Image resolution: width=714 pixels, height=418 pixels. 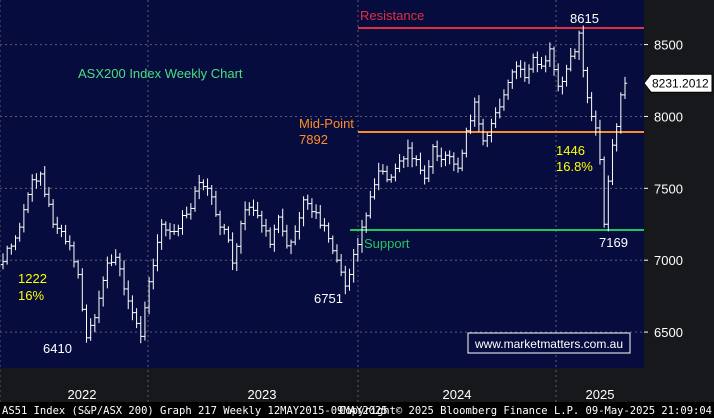 What do you see at coordinates (600, 394) in the screenshot?
I see `x-tick-label-2025: 2025` at bounding box center [600, 394].